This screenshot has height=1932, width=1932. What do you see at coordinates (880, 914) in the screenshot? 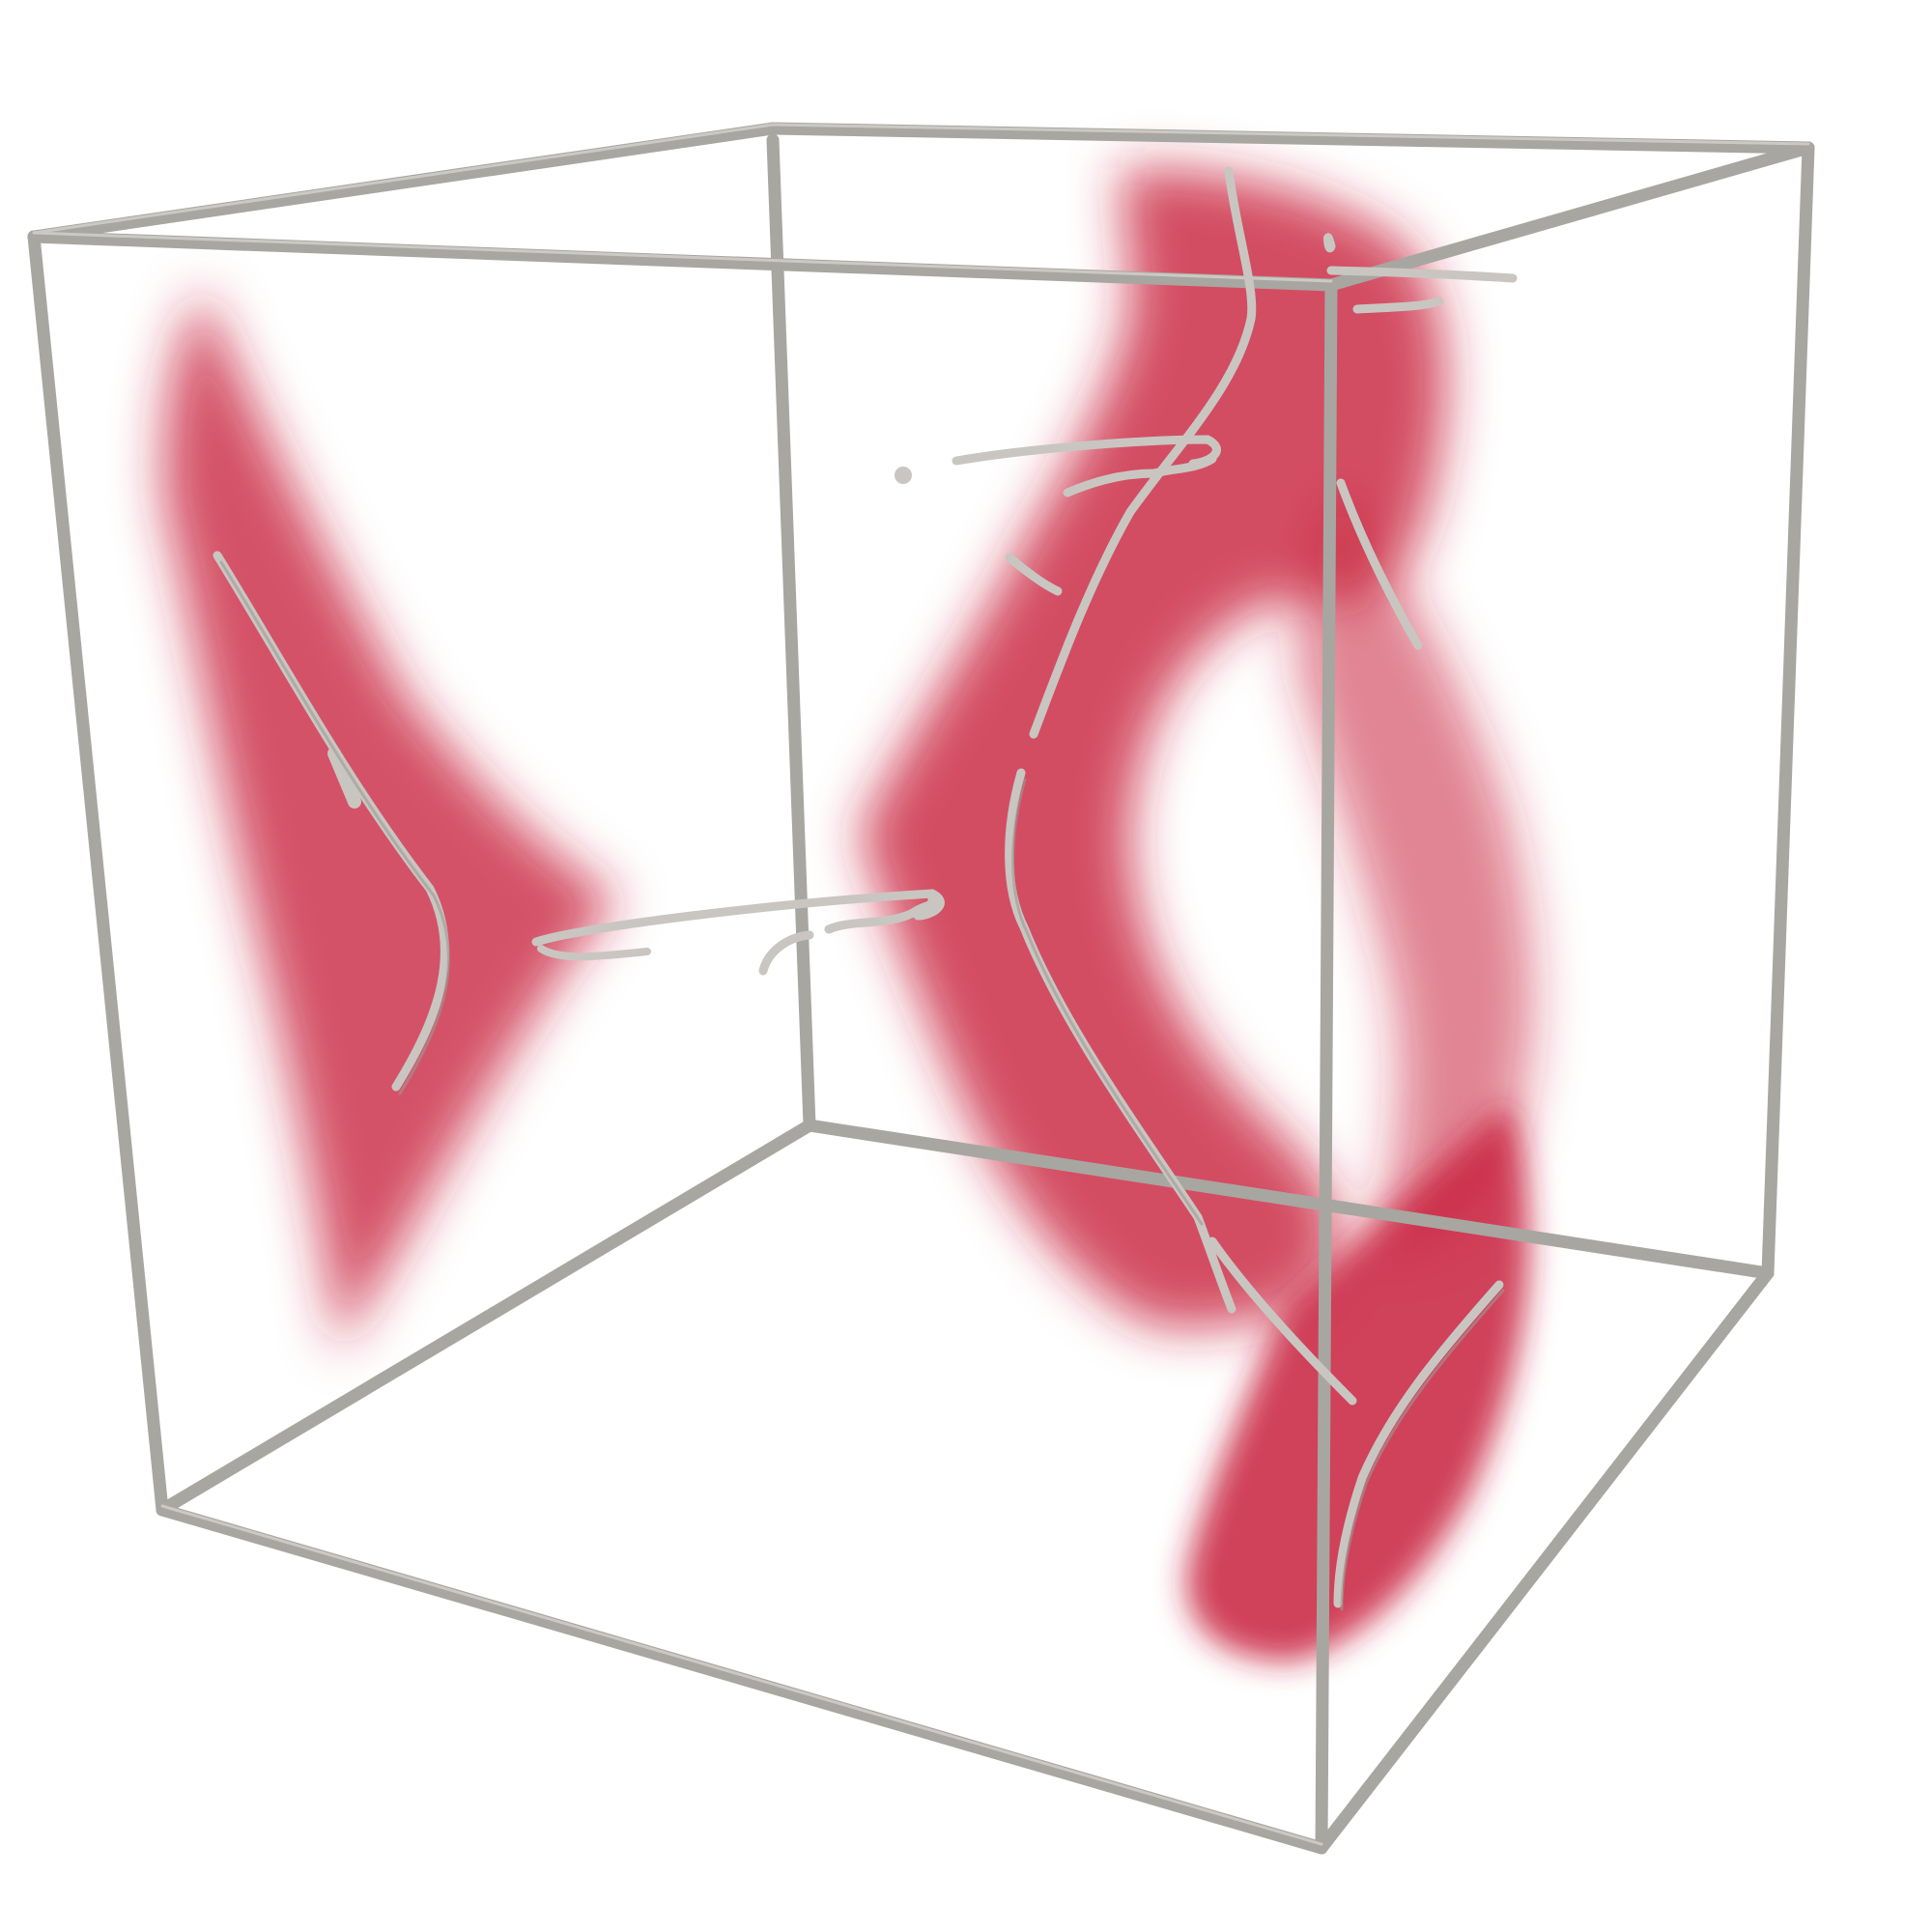
I see `tube-center-right-curl` at bounding box center [880, 914].